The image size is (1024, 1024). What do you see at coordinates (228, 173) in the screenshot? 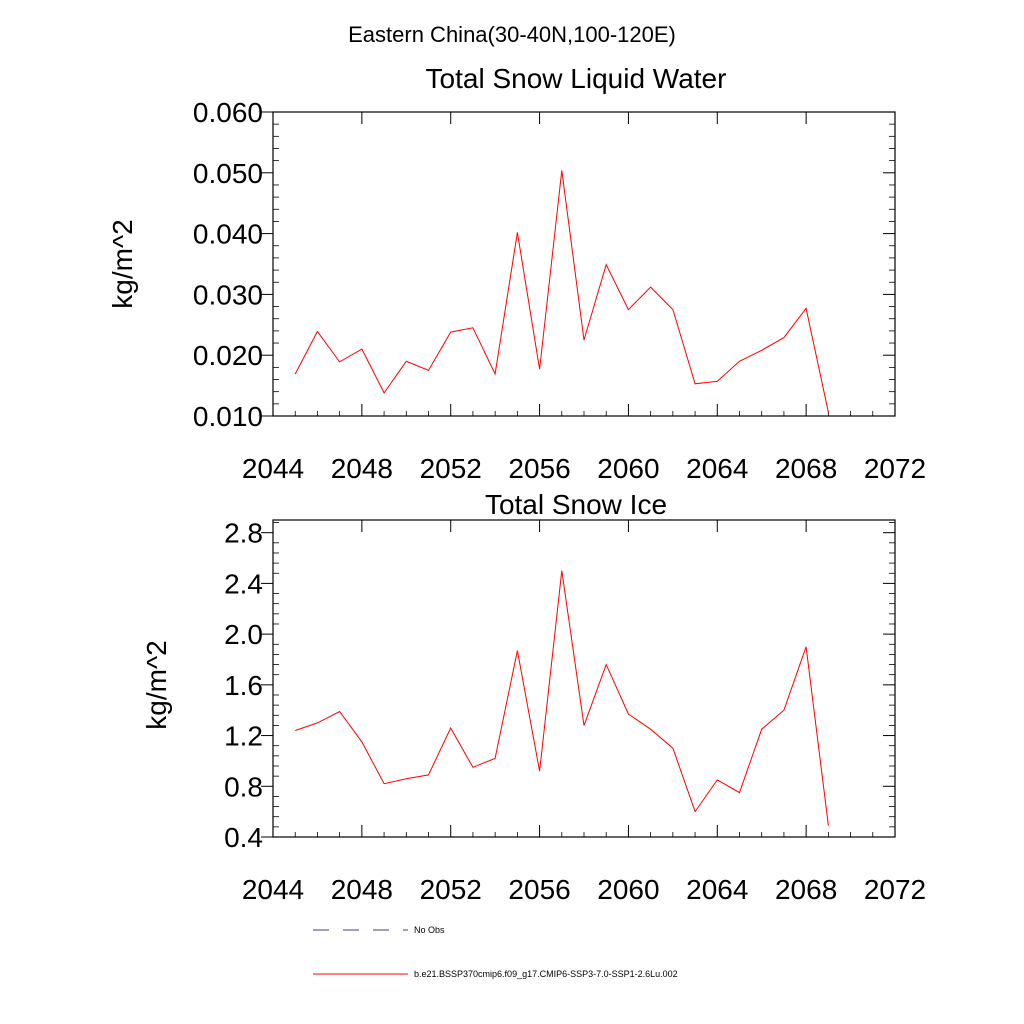
I see `y-tick-label: 0.050` at bounding box center [228, 173].